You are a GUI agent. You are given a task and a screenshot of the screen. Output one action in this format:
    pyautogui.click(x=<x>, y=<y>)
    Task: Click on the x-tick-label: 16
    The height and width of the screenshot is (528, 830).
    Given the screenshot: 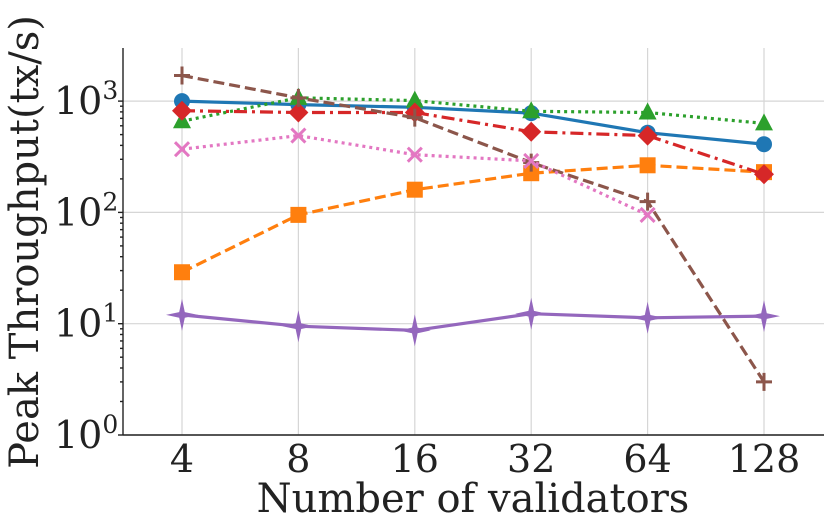 What is the action you would take?
    pyautogui.click(x=415, y=459)
    